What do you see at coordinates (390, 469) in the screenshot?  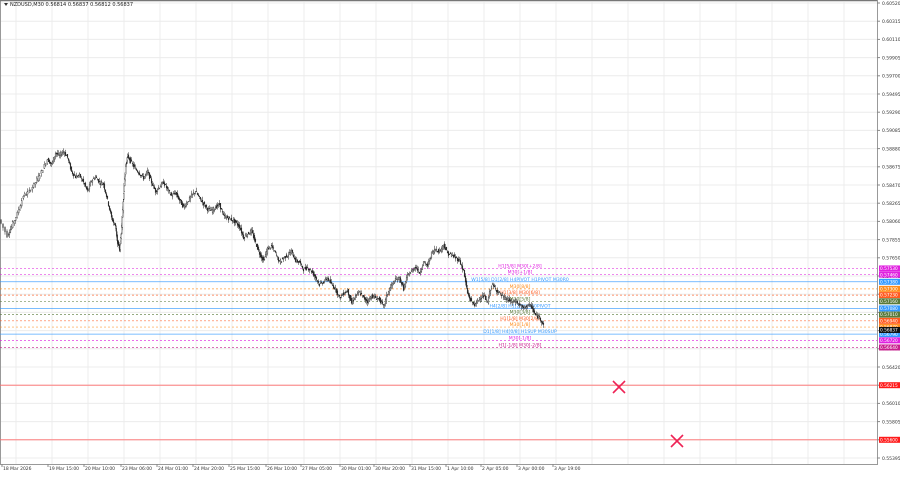 I see `time-tick-label: 30 Mar 20:00` at bounding box center [390, 469].